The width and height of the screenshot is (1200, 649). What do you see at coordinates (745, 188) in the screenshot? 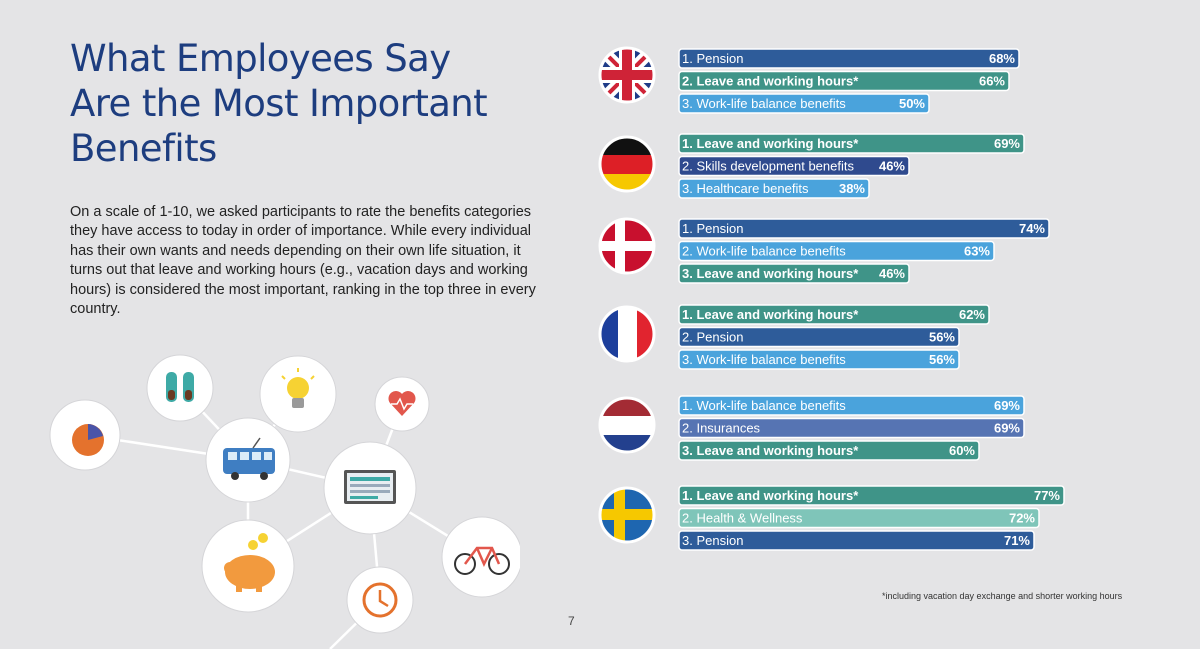
I see `bar-label-1-2: 3. Healthcare benefits` at bounding box center [745, 188].